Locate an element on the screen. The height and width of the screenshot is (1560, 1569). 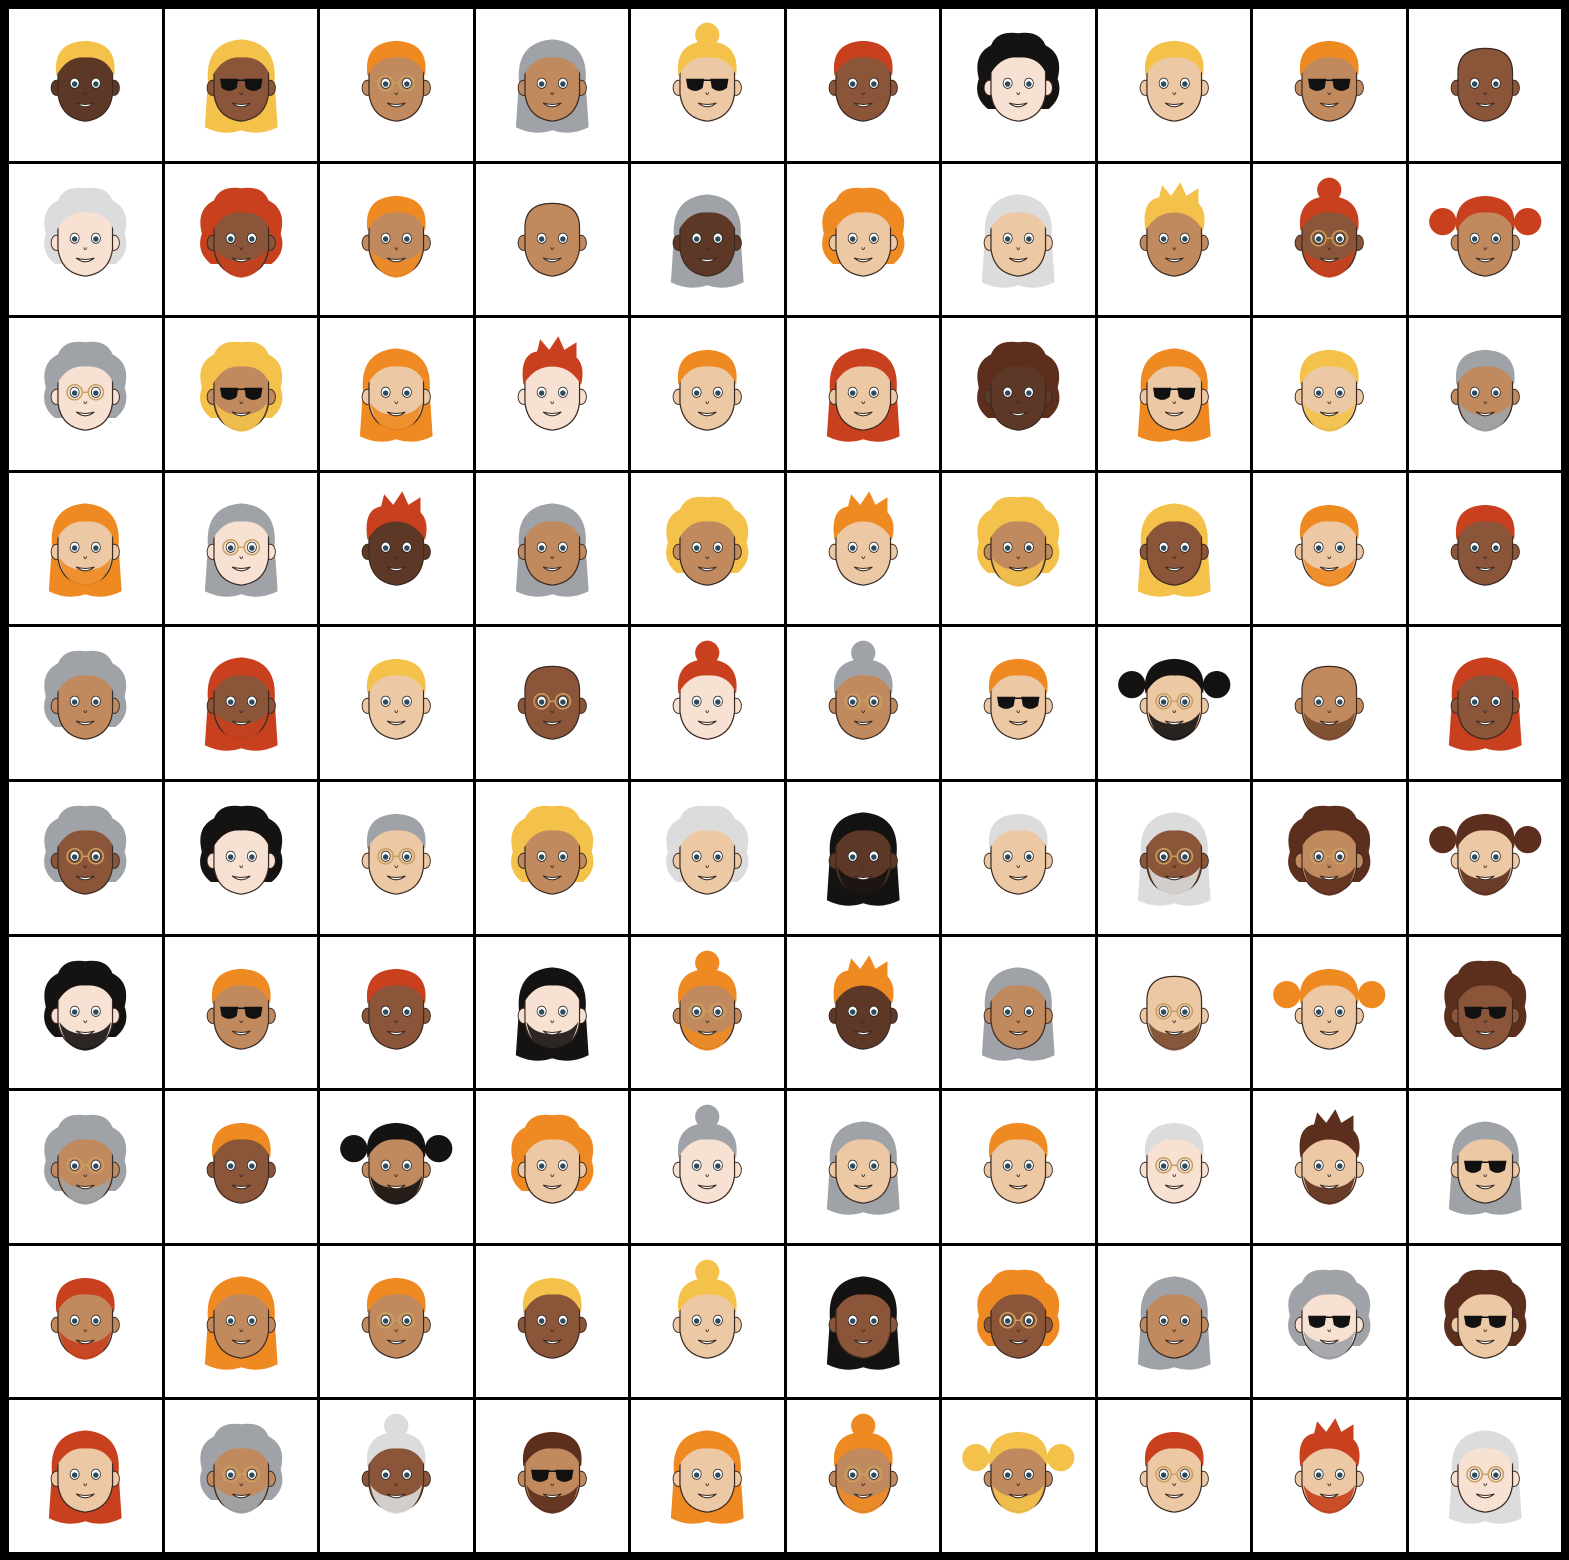
face is located at coordinates (1484, 84).